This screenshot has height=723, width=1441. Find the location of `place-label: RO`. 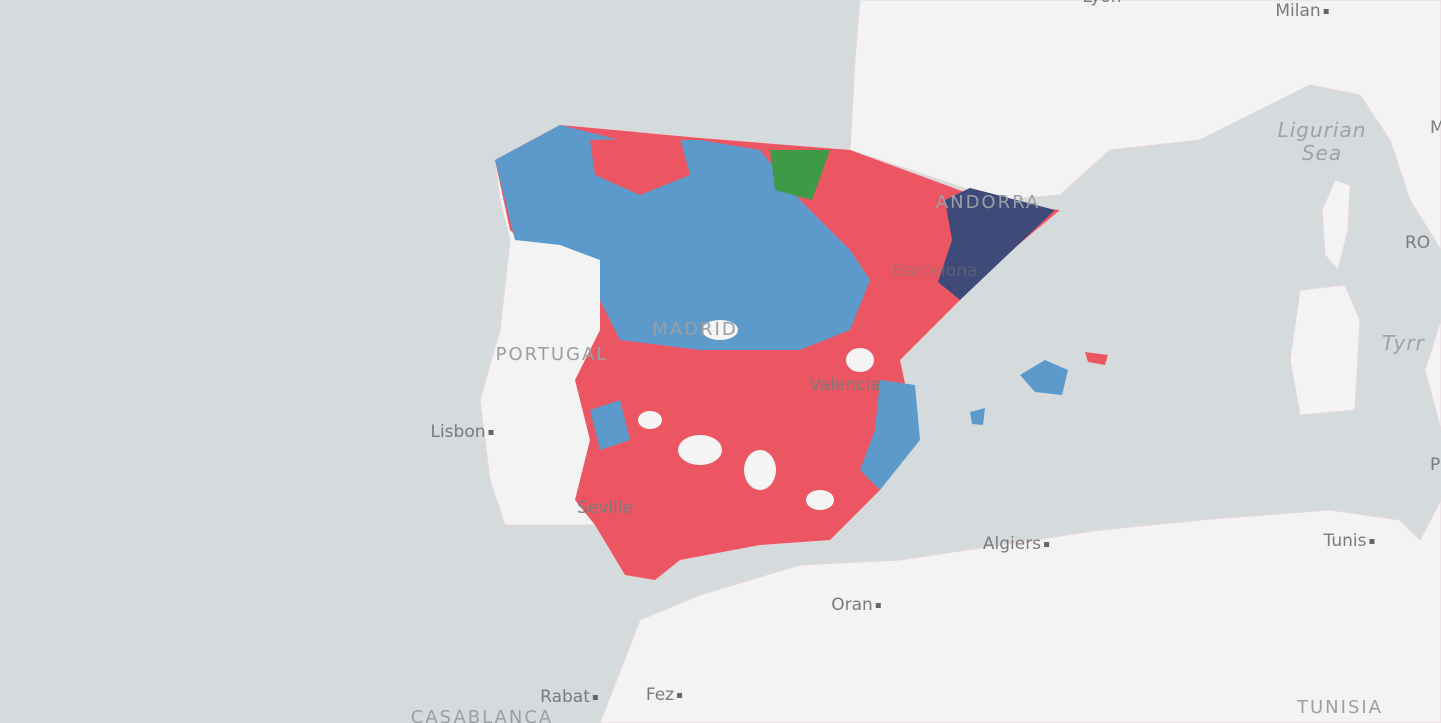

place-label: RO is located at coordinates (1417, 243).